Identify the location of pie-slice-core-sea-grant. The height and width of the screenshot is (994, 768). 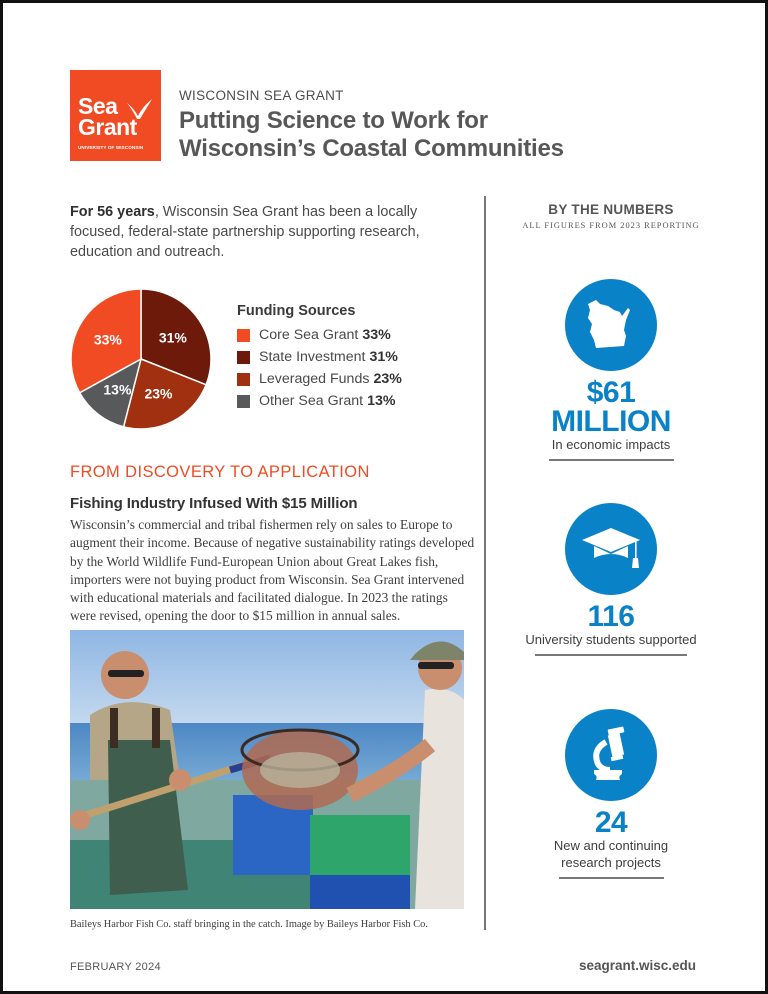
(106, 341).